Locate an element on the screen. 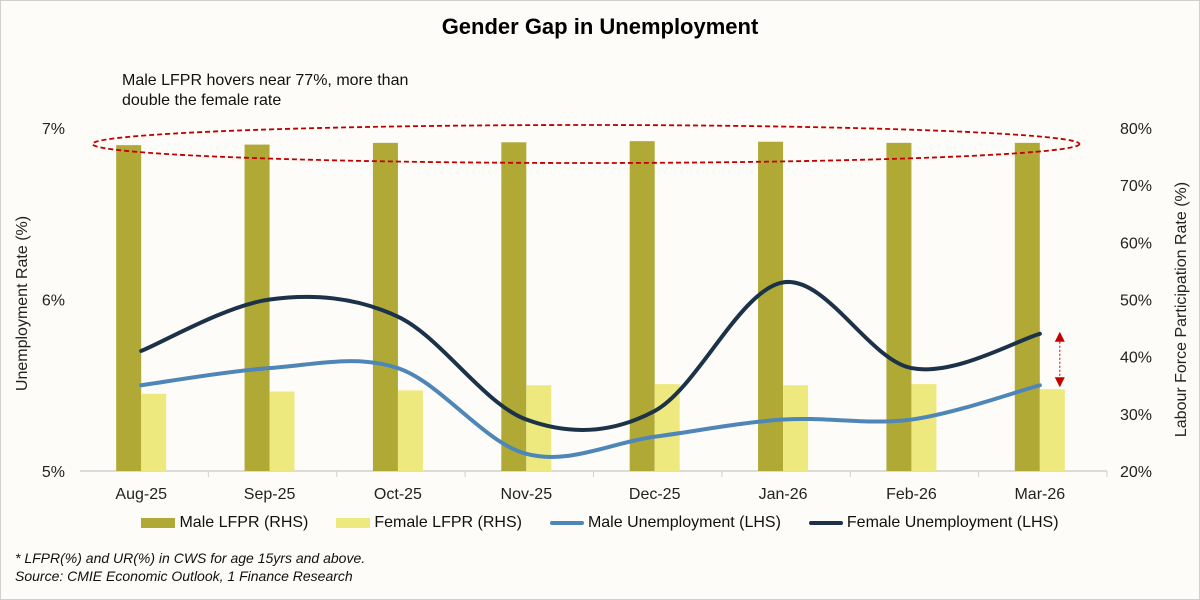 This screenshot has width=1200, height=600. y-right-tick-label: 80% is located at coordinates (1136, 129).